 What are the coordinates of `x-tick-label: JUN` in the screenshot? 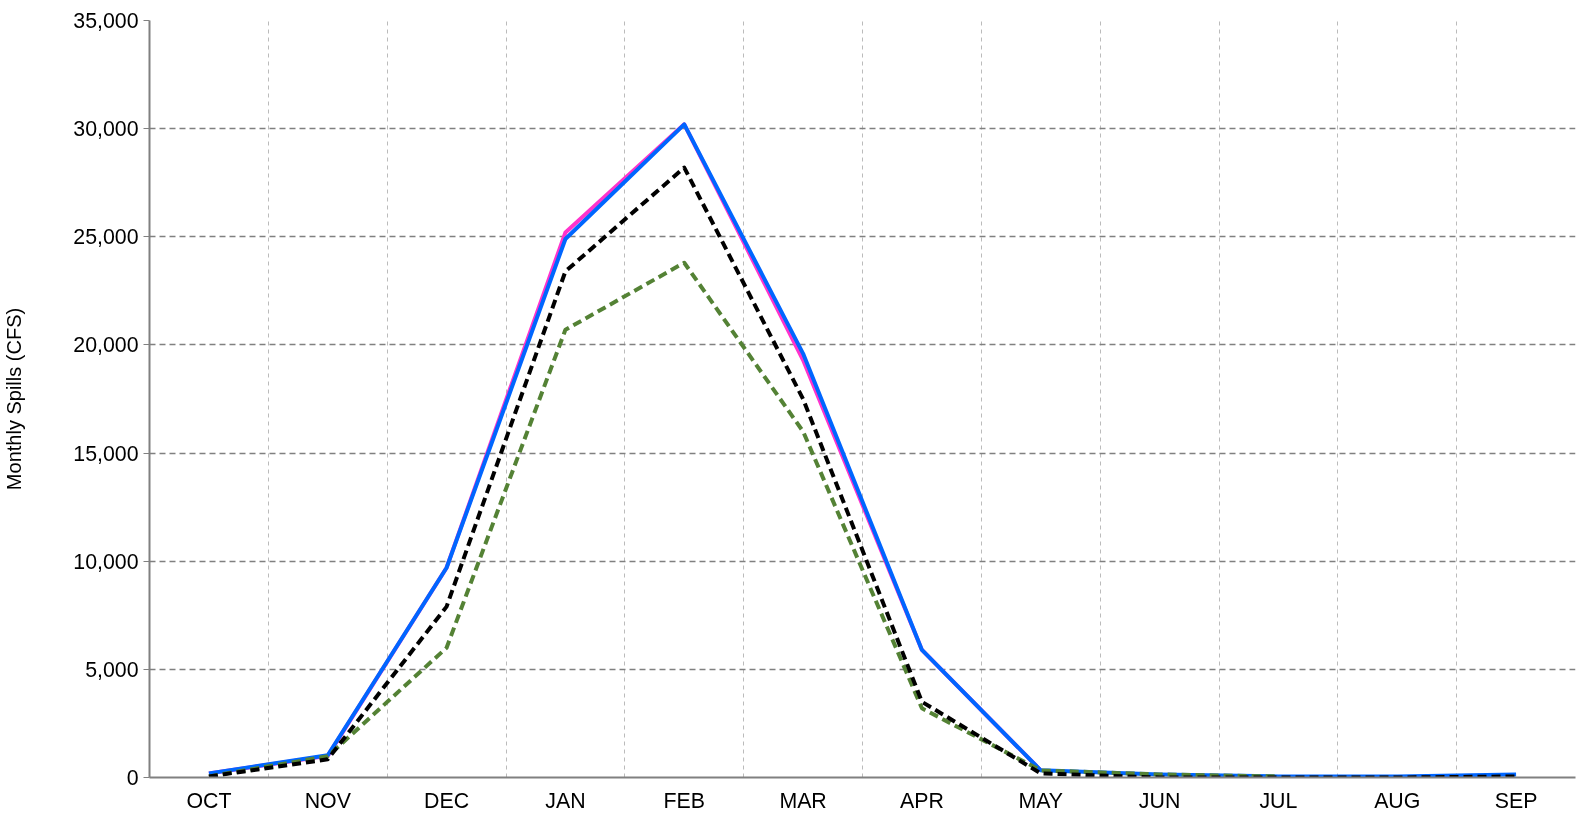 It's located at (1159, 800).